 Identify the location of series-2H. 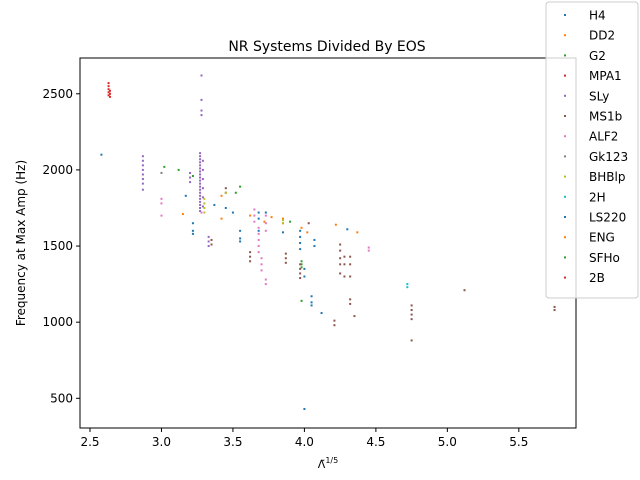
(407, 286).